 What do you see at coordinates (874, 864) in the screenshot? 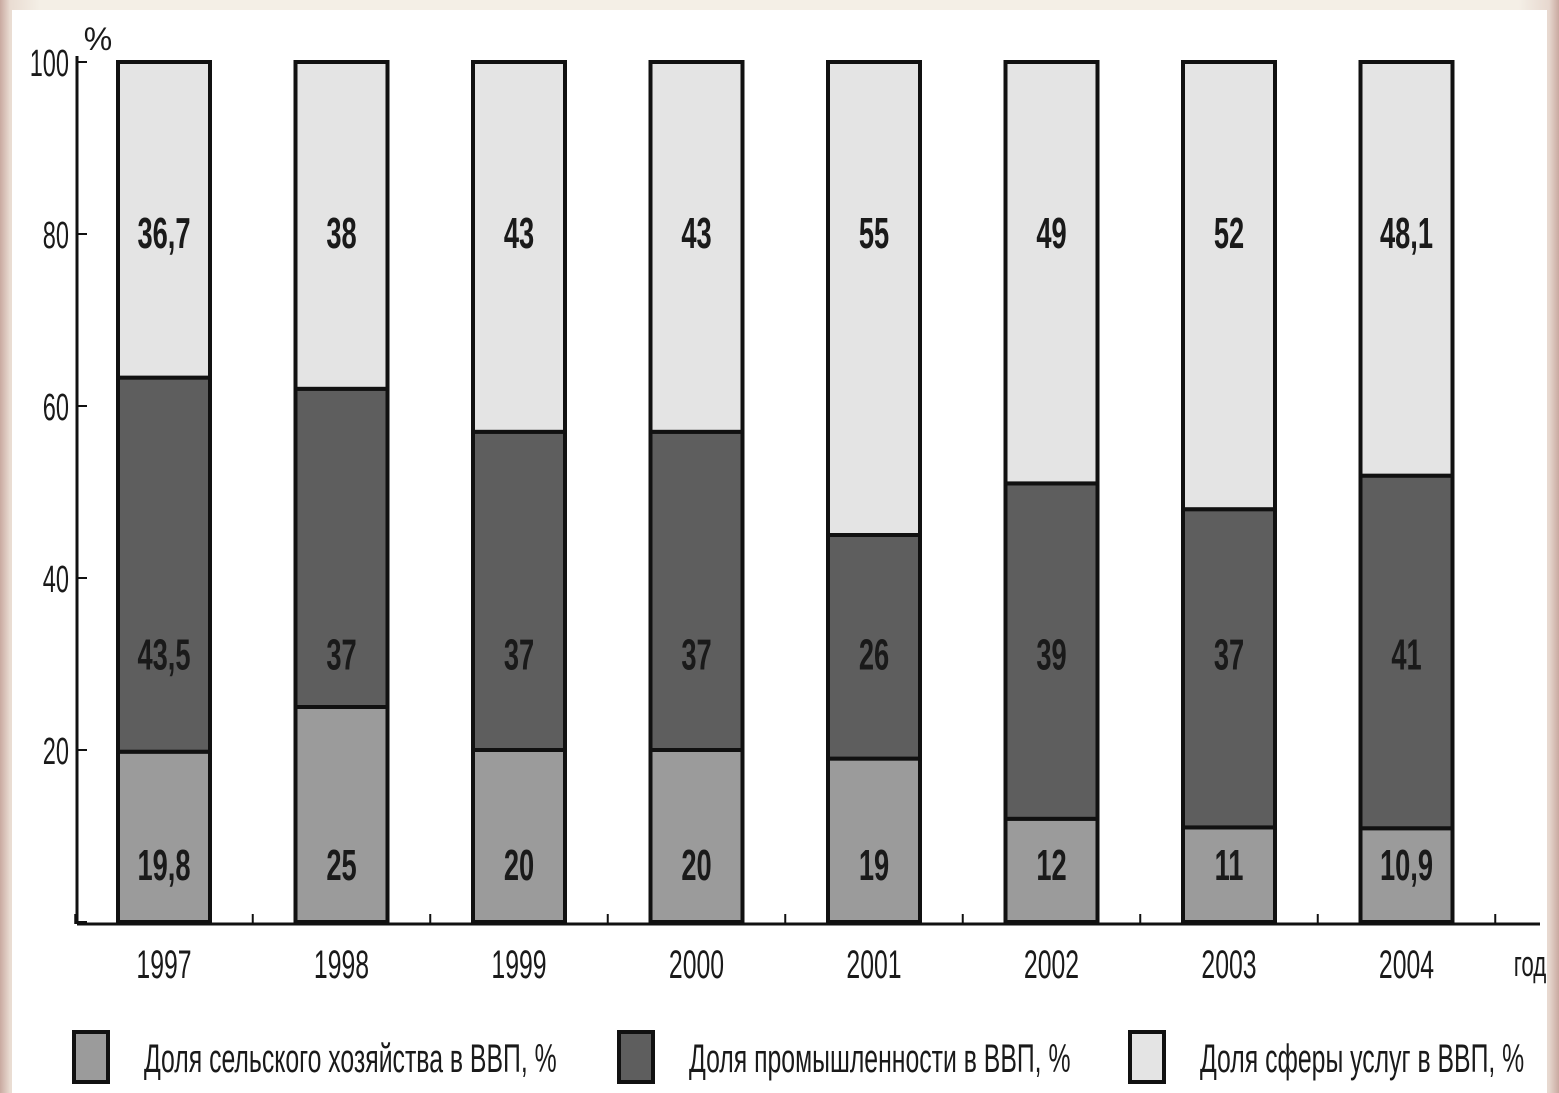
I see `data-label-2001-series-1: 19` at bounding box center [874, 864].